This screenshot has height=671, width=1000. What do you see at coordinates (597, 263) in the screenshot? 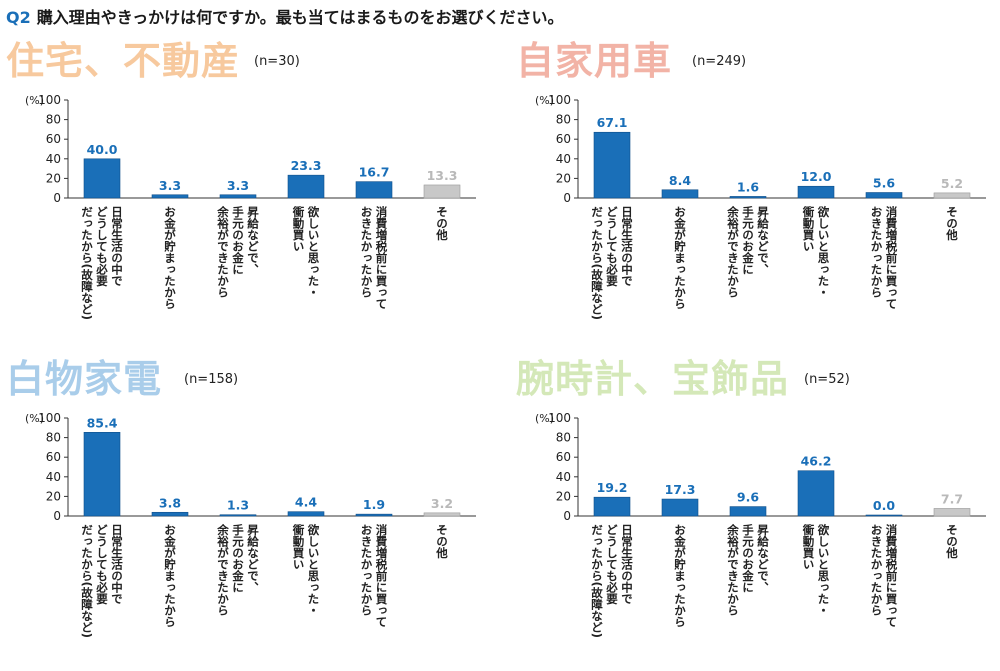
I see `svg-text: だったから(故障など)` at bounding box center [597, 263].